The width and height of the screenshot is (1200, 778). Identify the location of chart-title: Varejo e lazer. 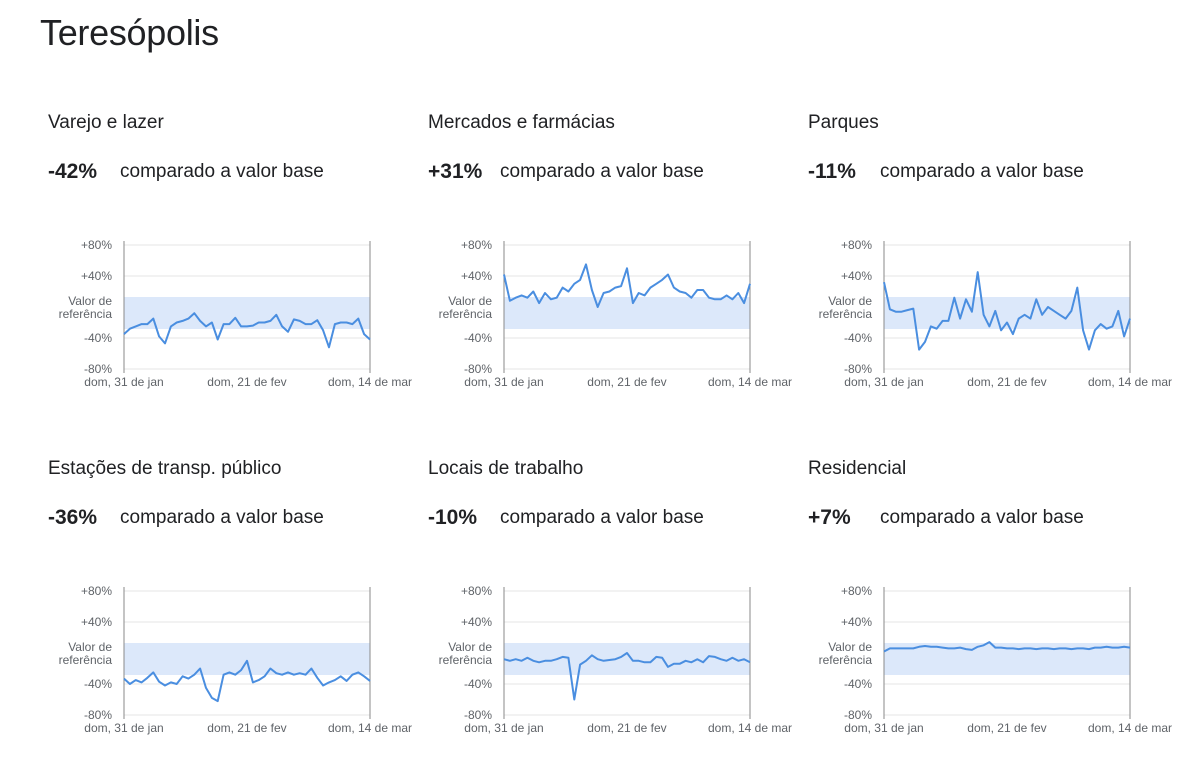
(106, 122).